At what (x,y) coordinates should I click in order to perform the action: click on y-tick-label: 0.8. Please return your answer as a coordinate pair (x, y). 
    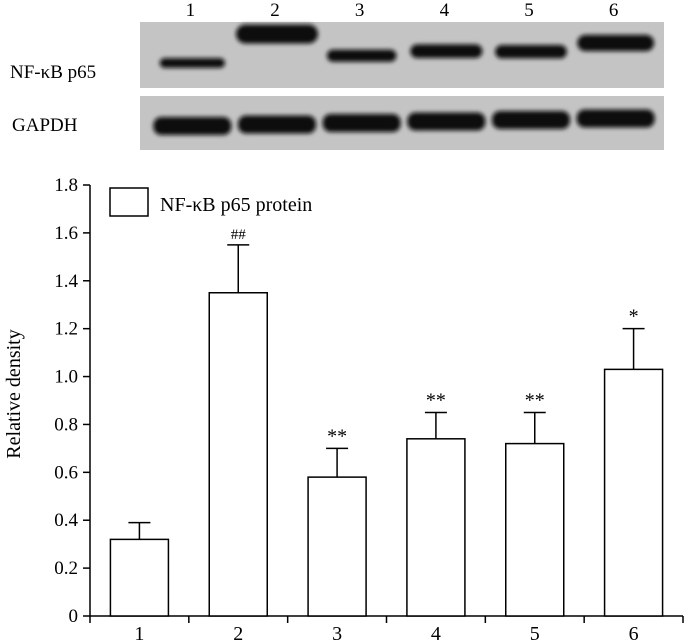
    Looking at the image, I should click on (66, 424).